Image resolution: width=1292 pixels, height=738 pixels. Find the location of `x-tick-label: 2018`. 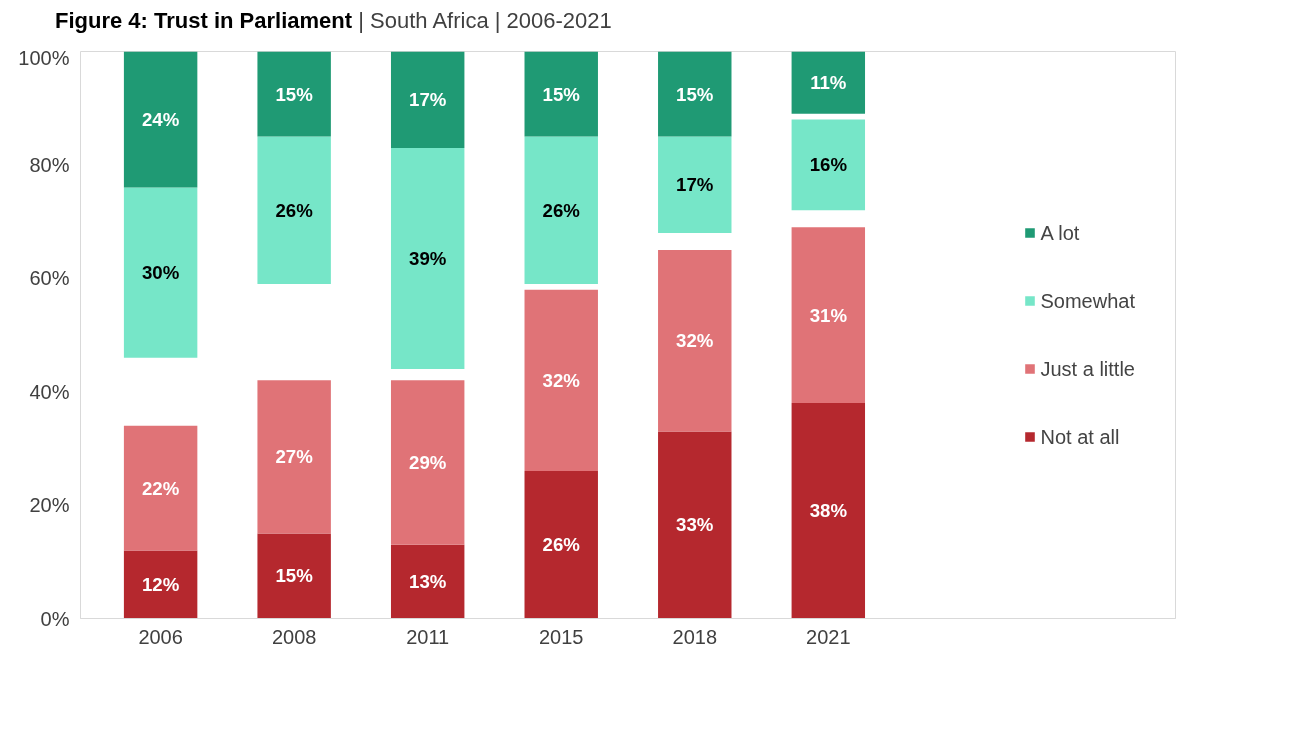

x-tick-label: 2018 is located at coordinates (695, 636).